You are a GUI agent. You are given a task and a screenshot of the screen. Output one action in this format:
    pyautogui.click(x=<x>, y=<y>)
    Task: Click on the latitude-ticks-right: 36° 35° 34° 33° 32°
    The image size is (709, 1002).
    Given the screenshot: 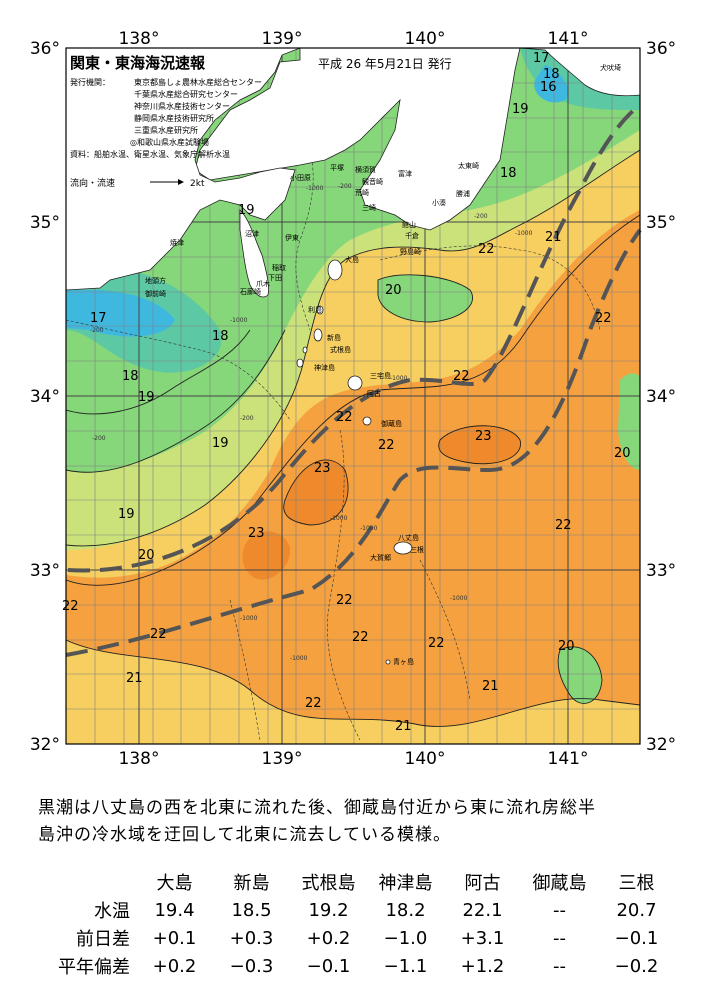 What is the action you would take?
    pyautogui.click(x=661, y=397)
    